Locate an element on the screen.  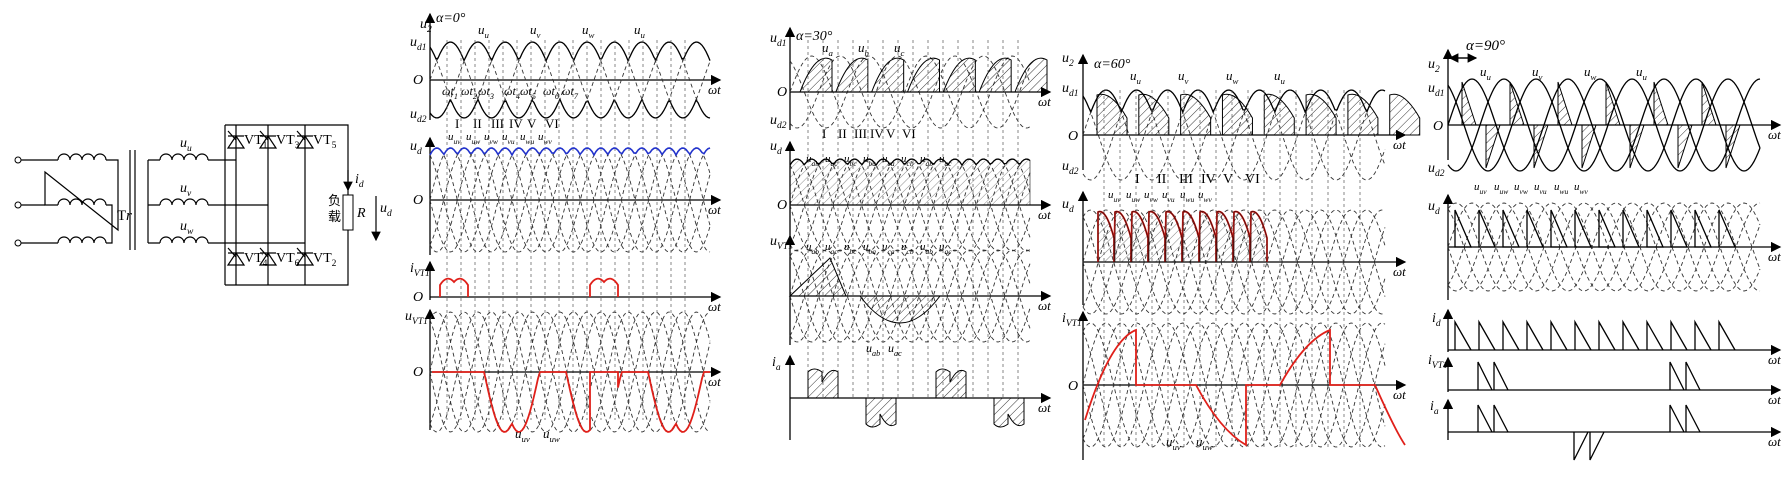
secondary-u-label: uu is located at coordinates (186, 145).